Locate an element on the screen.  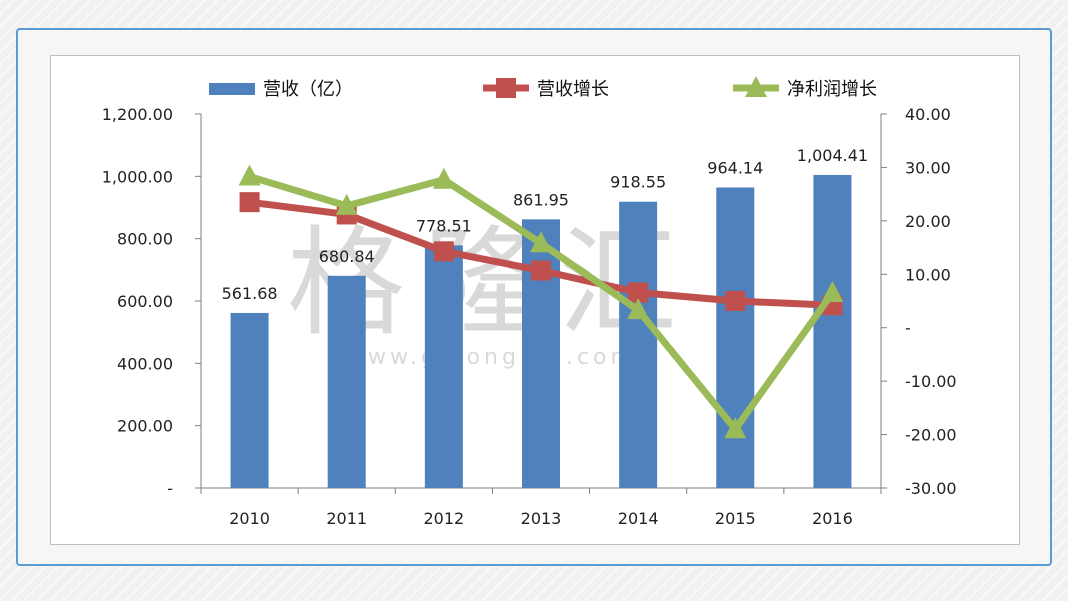
bar-data-label: 561.68 is located at coordinates (250, 293).